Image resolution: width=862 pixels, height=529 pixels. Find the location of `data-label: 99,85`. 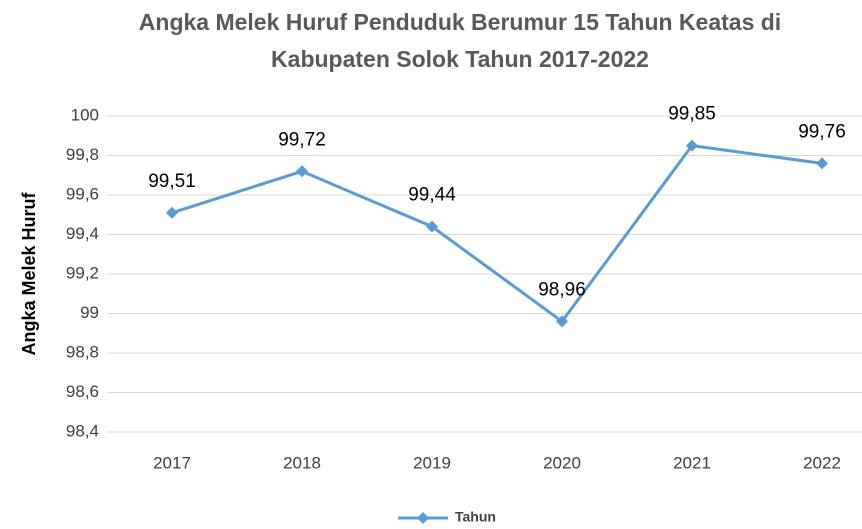

data-label: 99,85 is located at coordinates (692, 114).